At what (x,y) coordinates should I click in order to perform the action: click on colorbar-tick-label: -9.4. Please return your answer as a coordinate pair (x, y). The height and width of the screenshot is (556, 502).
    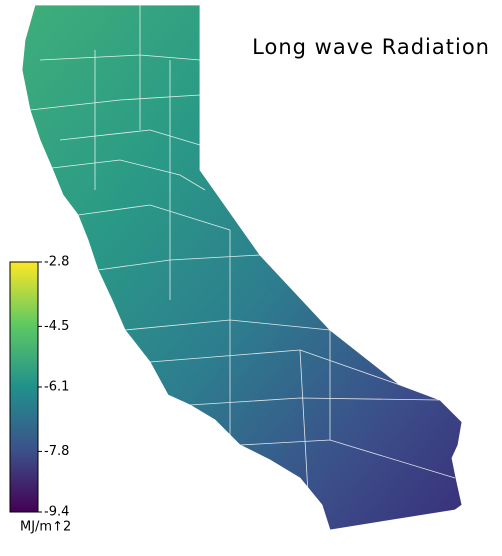
    Looking at the image, I should click on (56, 512).